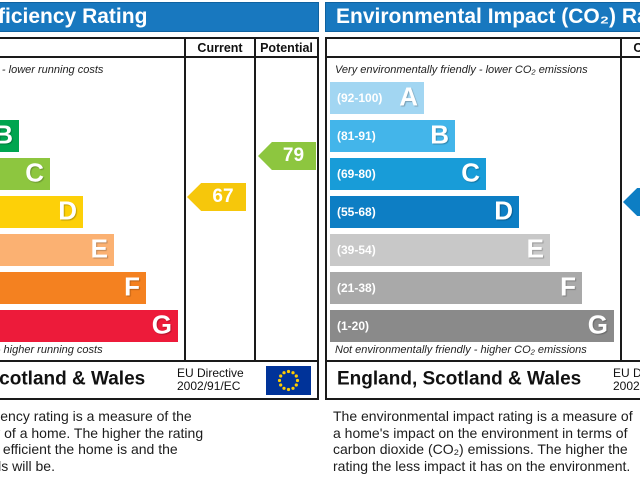 The height and width of the screenshot is (480, 640). I want to click on band-range: (1-20), so click(353, 326).